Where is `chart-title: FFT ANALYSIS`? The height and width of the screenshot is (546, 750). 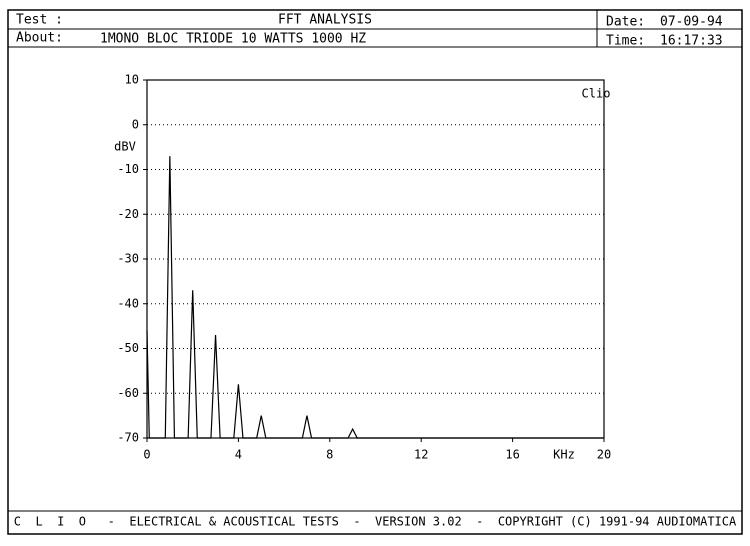
chart-title: FFT ANALYSIS is located at coordinates (325, 20).